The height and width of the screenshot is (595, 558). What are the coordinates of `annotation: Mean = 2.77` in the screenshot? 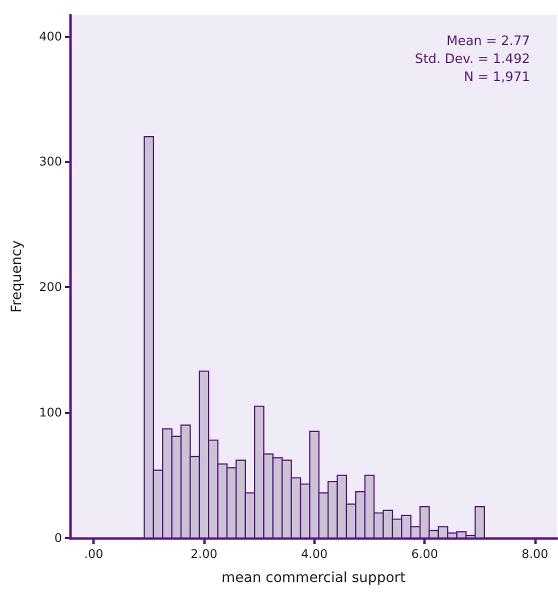 It's located at (488, 41).